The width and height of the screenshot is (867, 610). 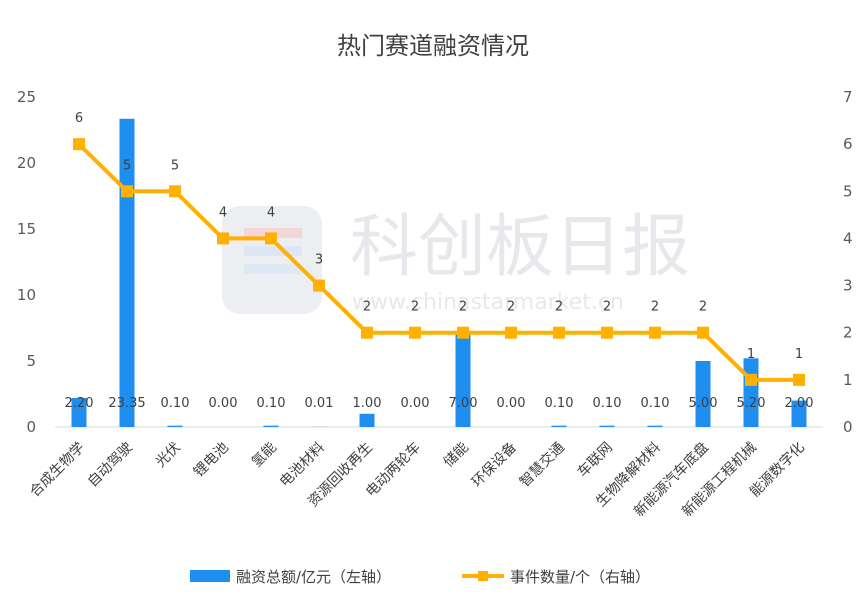 I want to click on watermark-url: www.chinastarmarket.cn, so click(x=488, y=302).